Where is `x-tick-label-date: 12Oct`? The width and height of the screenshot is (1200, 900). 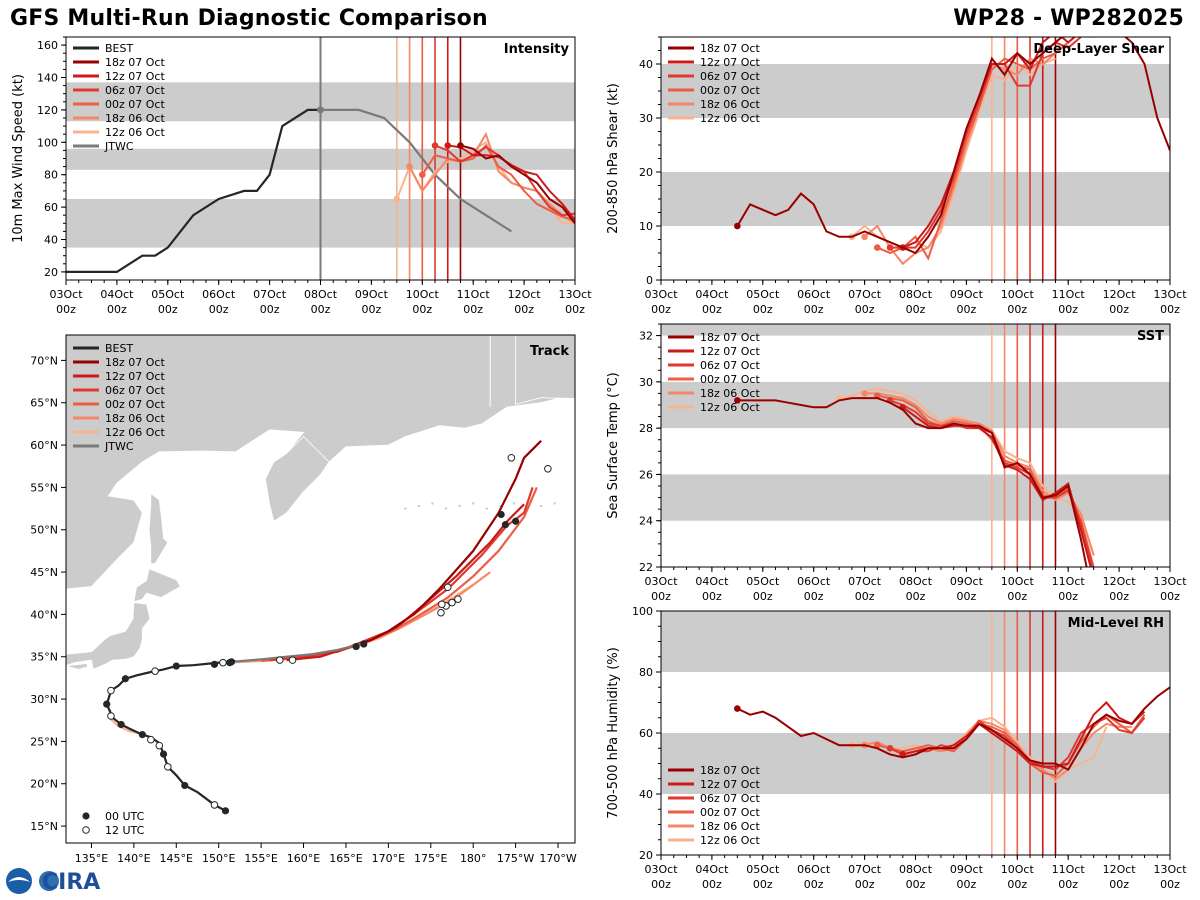
x-tick-label-date: 12Oct is located at coordinates (1120, 294).